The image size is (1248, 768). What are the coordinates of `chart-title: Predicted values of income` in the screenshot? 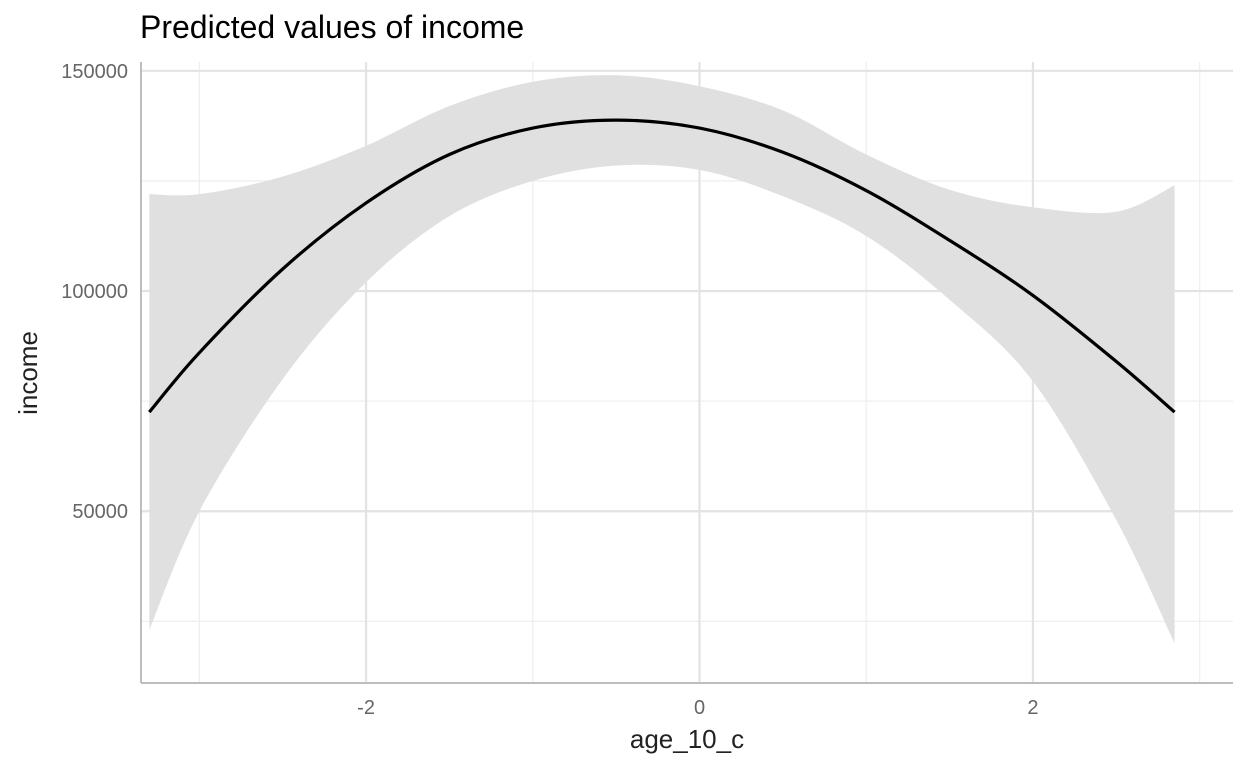 It's located at (332, 27).